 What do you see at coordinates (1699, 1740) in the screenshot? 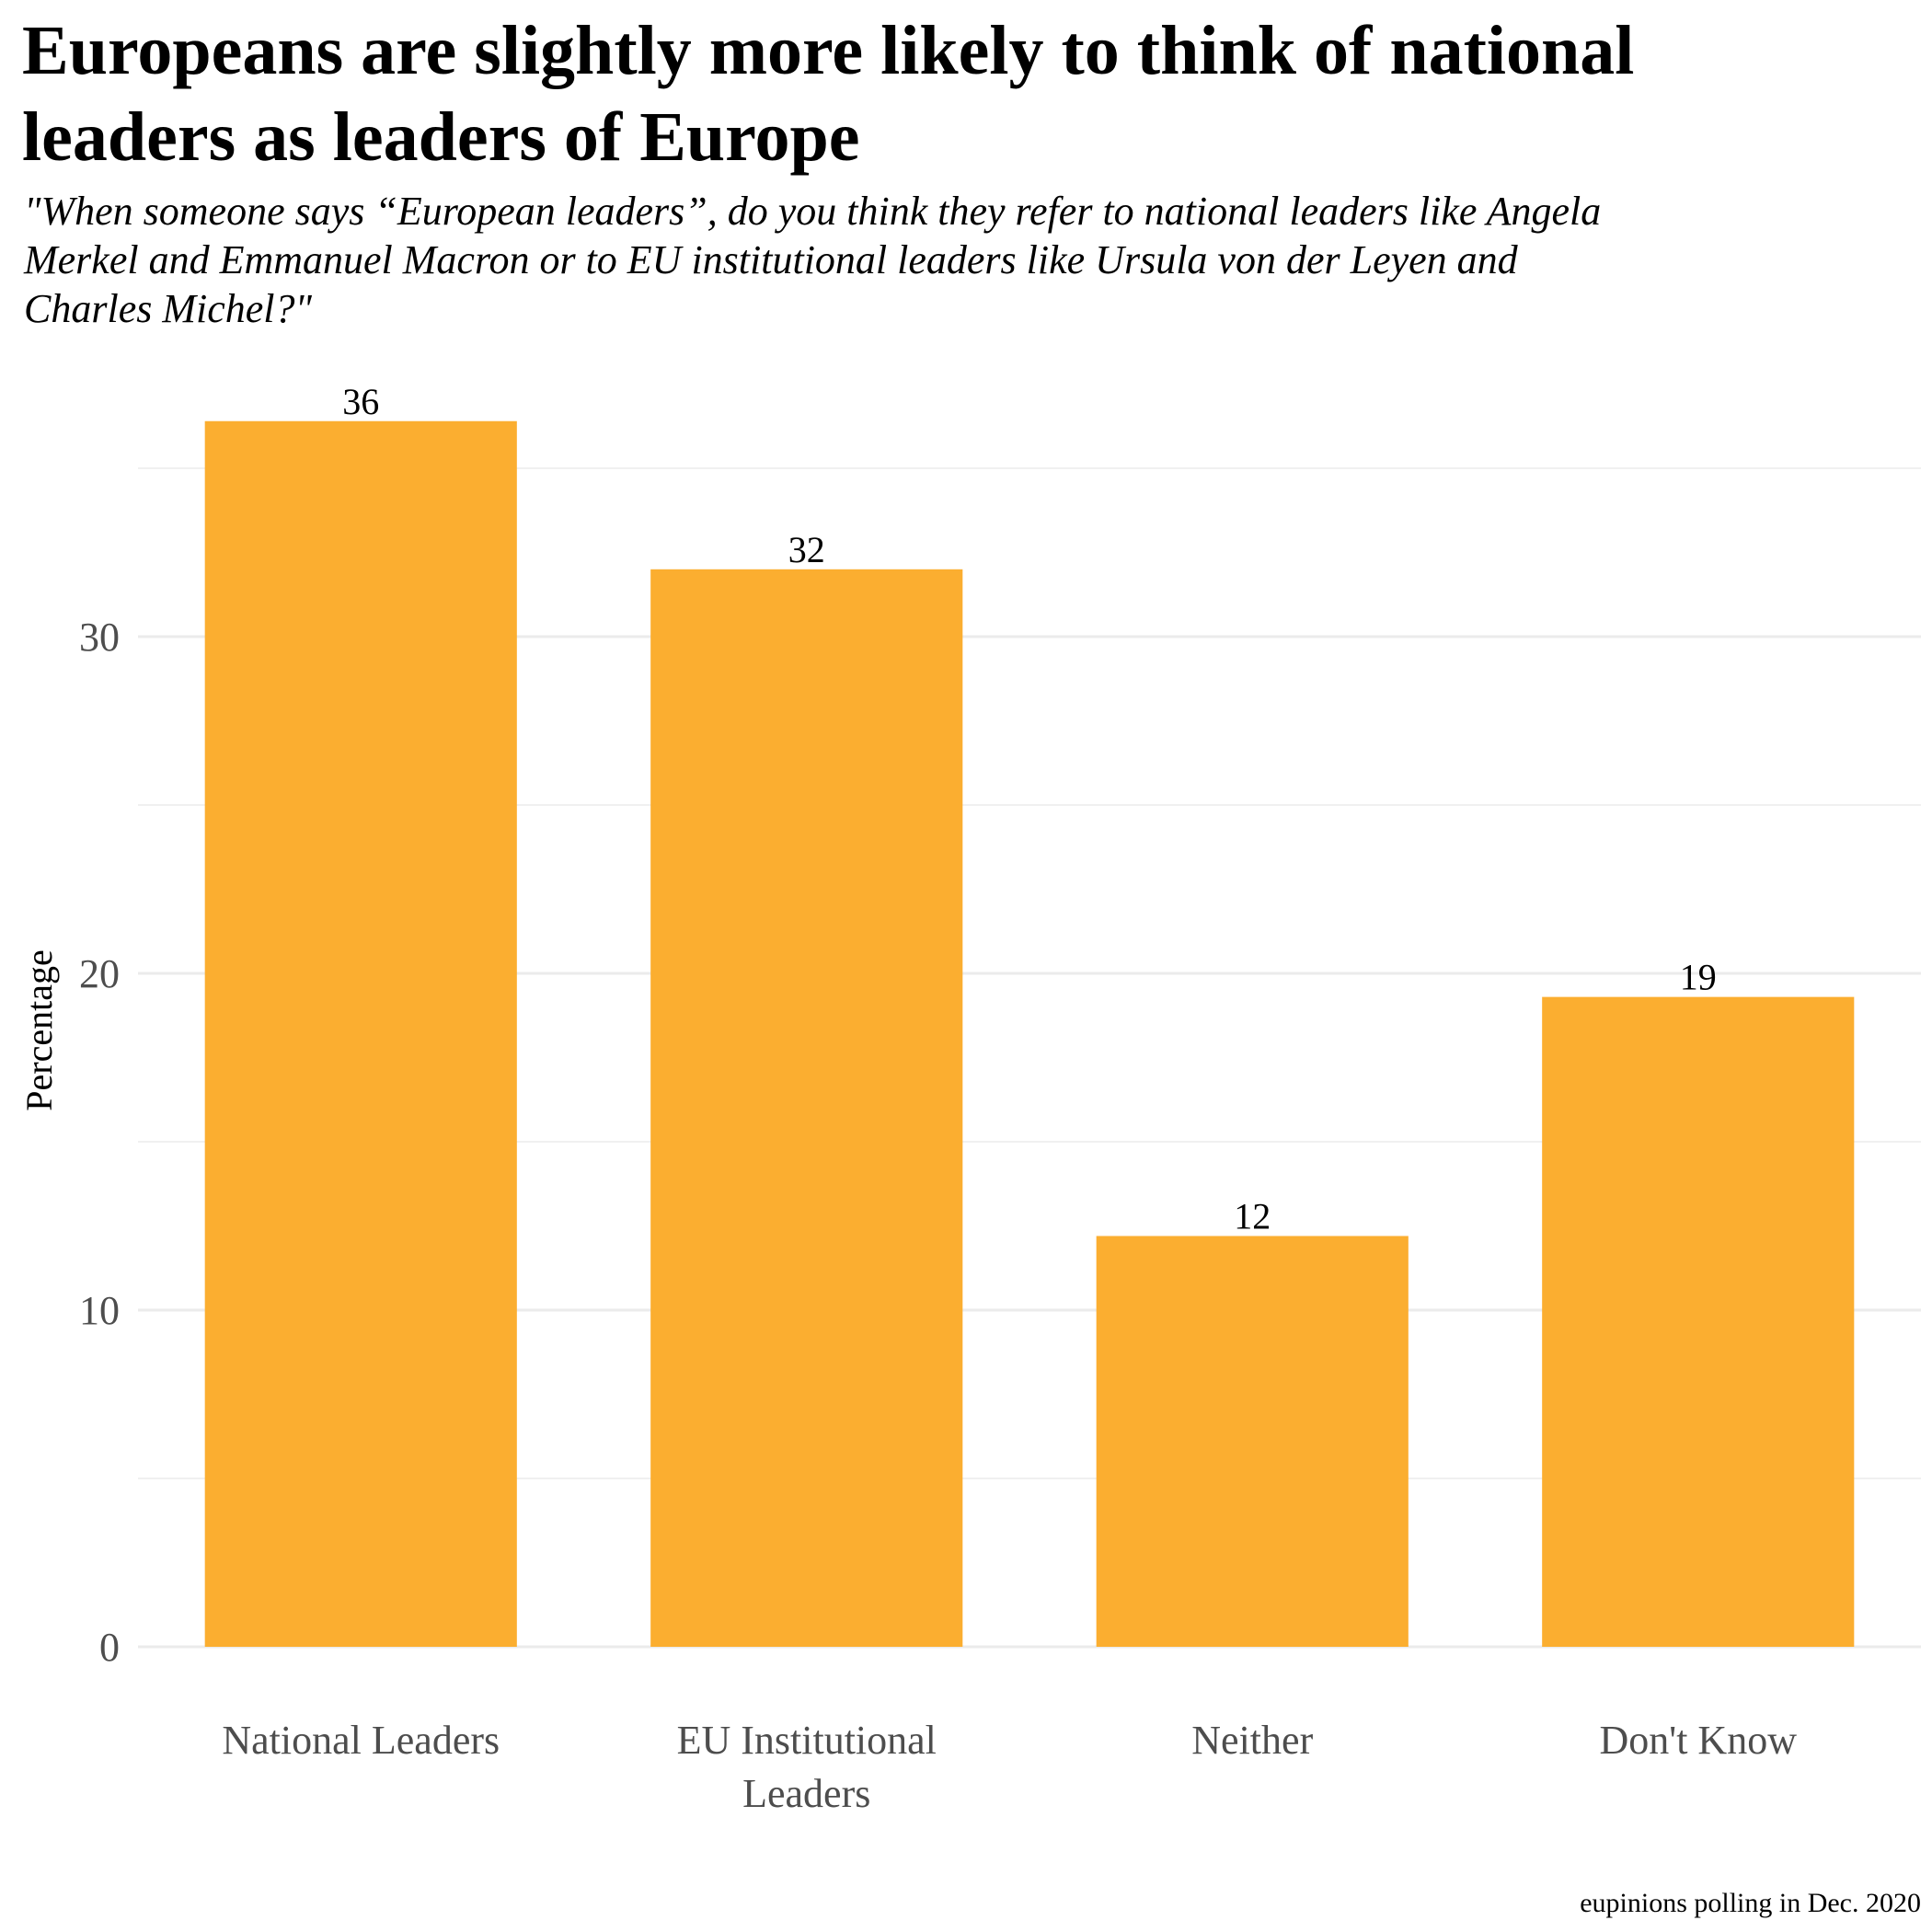
I see `x-tick-label: Don't Know` at bounding box center [1699, 1740].